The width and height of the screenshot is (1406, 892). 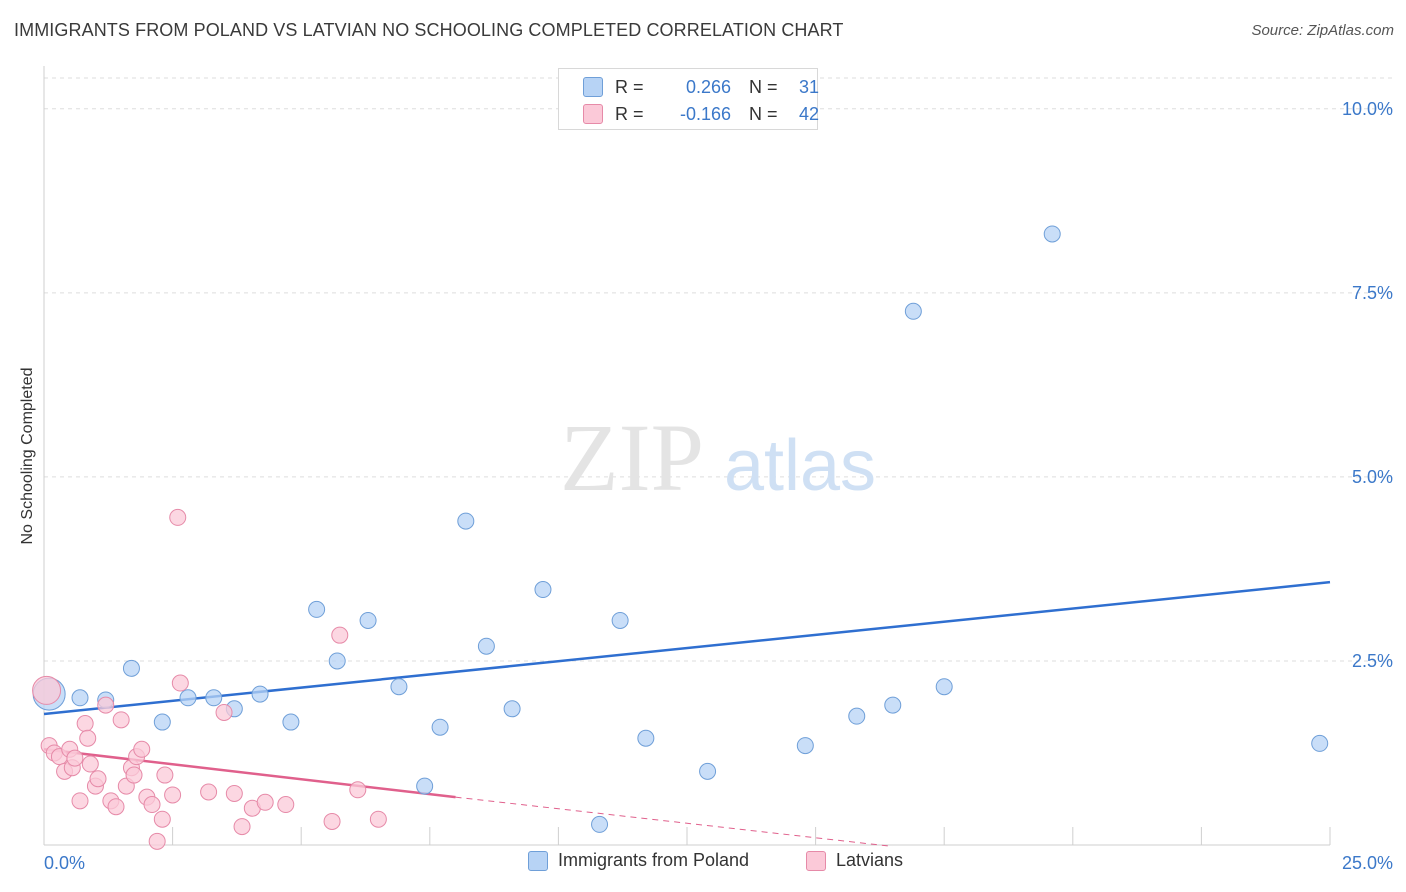 I want to click on legend-swatch-poland, so click(x=538, y=860).